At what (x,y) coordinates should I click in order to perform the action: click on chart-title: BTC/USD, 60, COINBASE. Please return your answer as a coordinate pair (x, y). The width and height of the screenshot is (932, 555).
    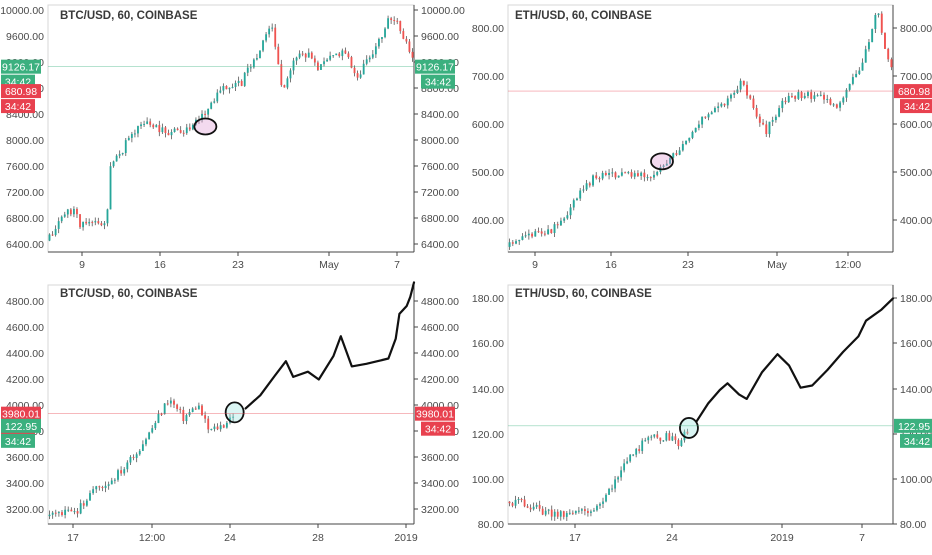
    Looking at the image, I should click on (129, 294).